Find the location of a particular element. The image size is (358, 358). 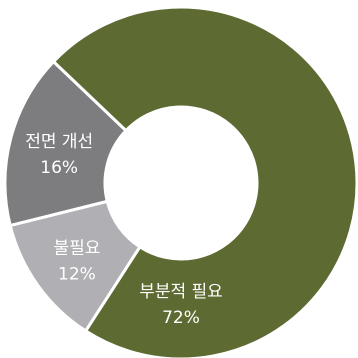

slice-value-label: 72% is located at coordinates (181, 318).